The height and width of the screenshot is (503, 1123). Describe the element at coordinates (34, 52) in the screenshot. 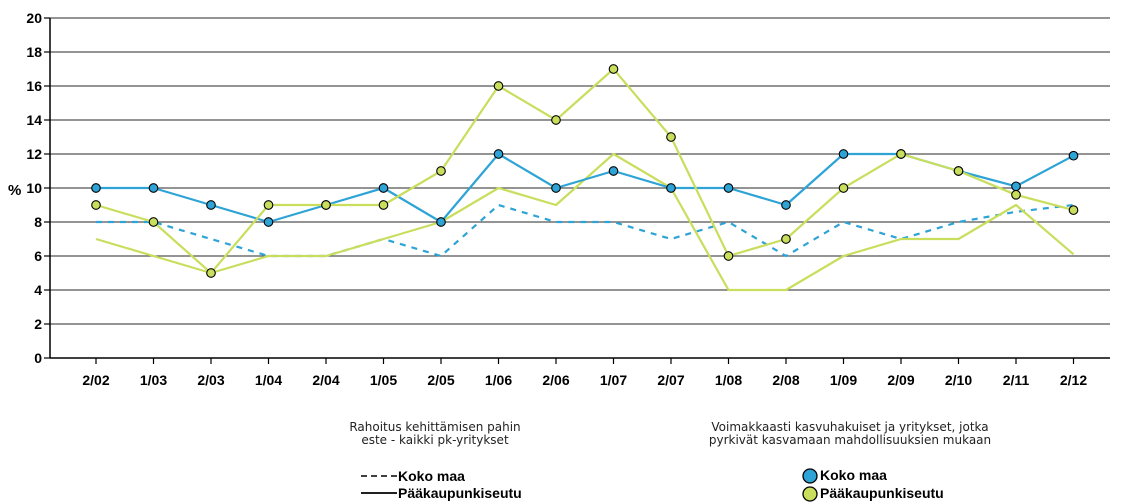

I see `y-tick-label: 18` at that location.